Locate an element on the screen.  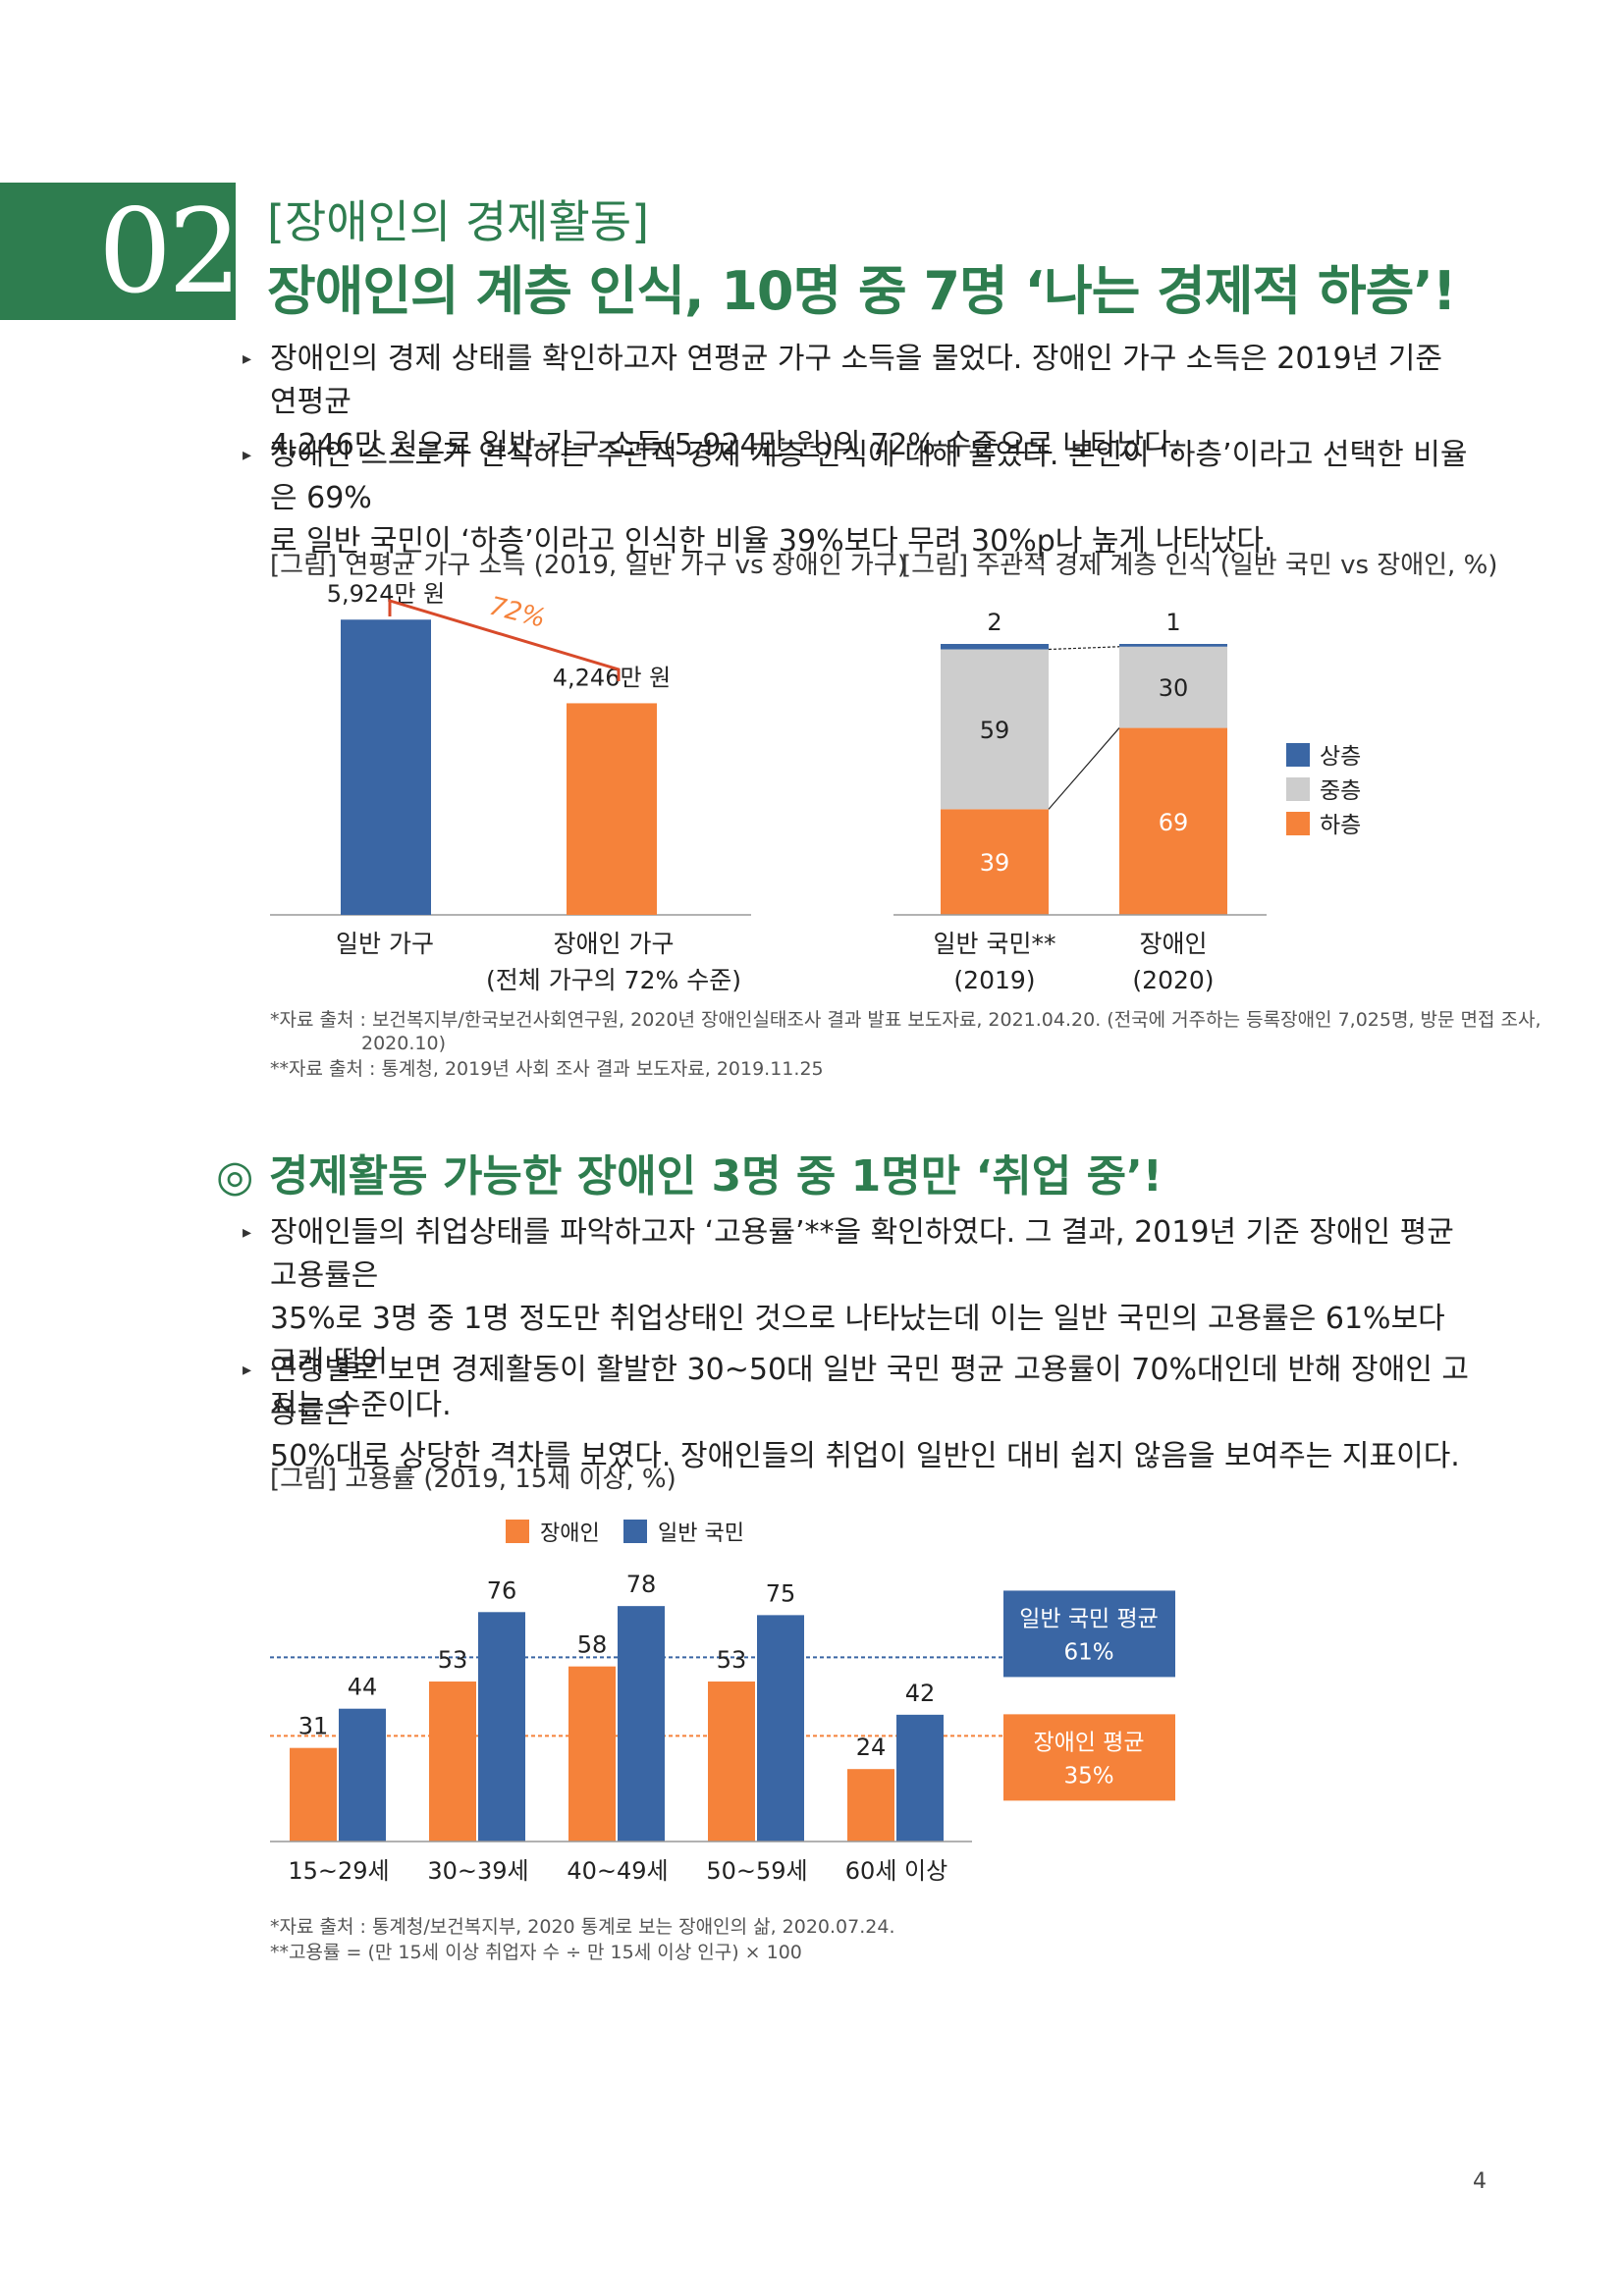
paragraph-line: 지는 수준이다. is located at coordinates (361, 1405).